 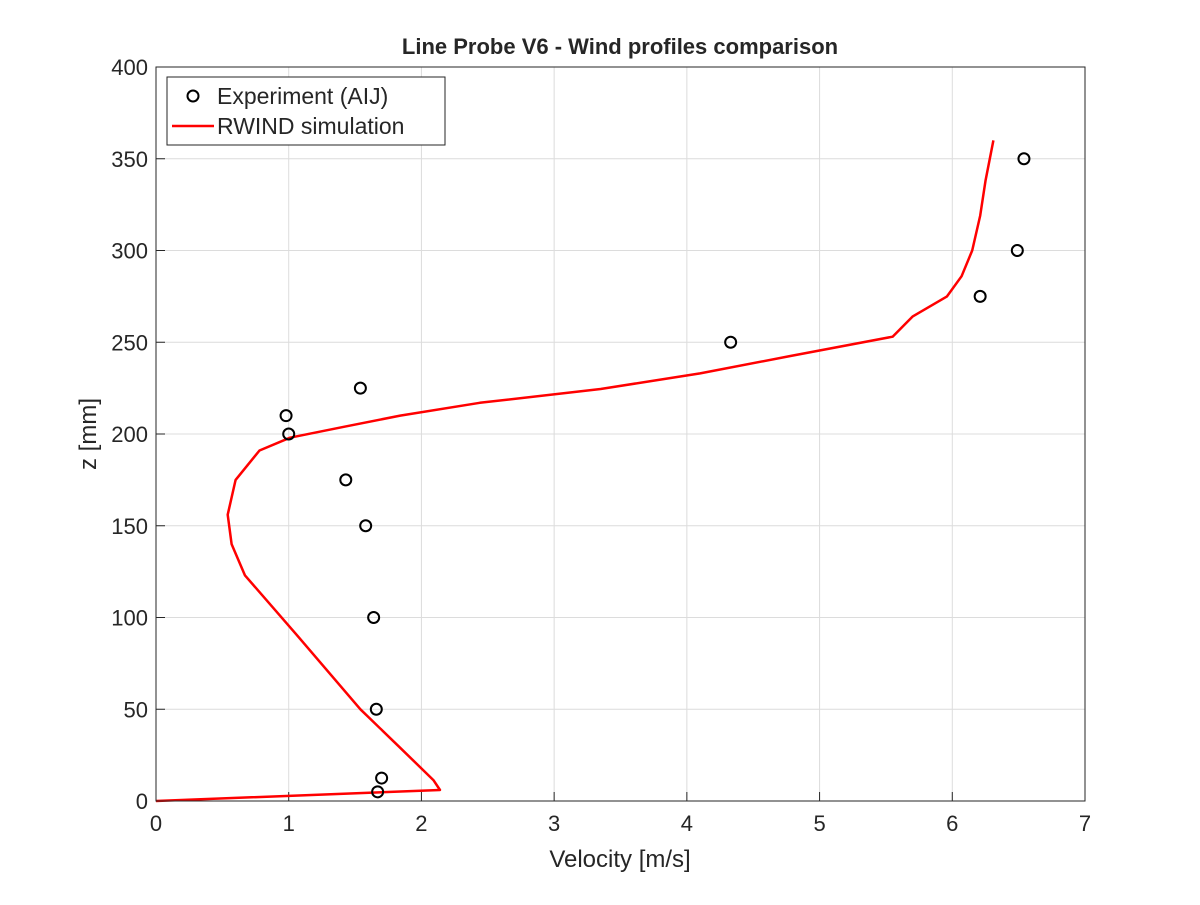 What do you see at coordinates (129, 342) in the screenshot?
I see `y-tick-label: 250` at bounding box center [129, 342].